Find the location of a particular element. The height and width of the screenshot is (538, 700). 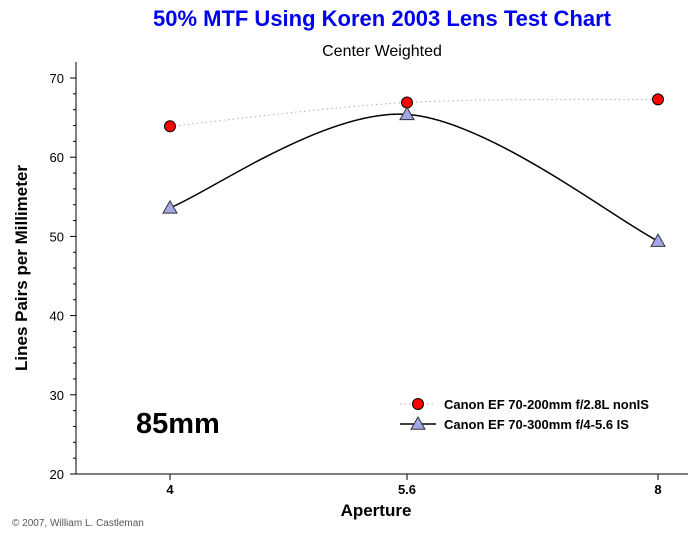

y-tick-label: 70 is located at coordinates (57, 78).